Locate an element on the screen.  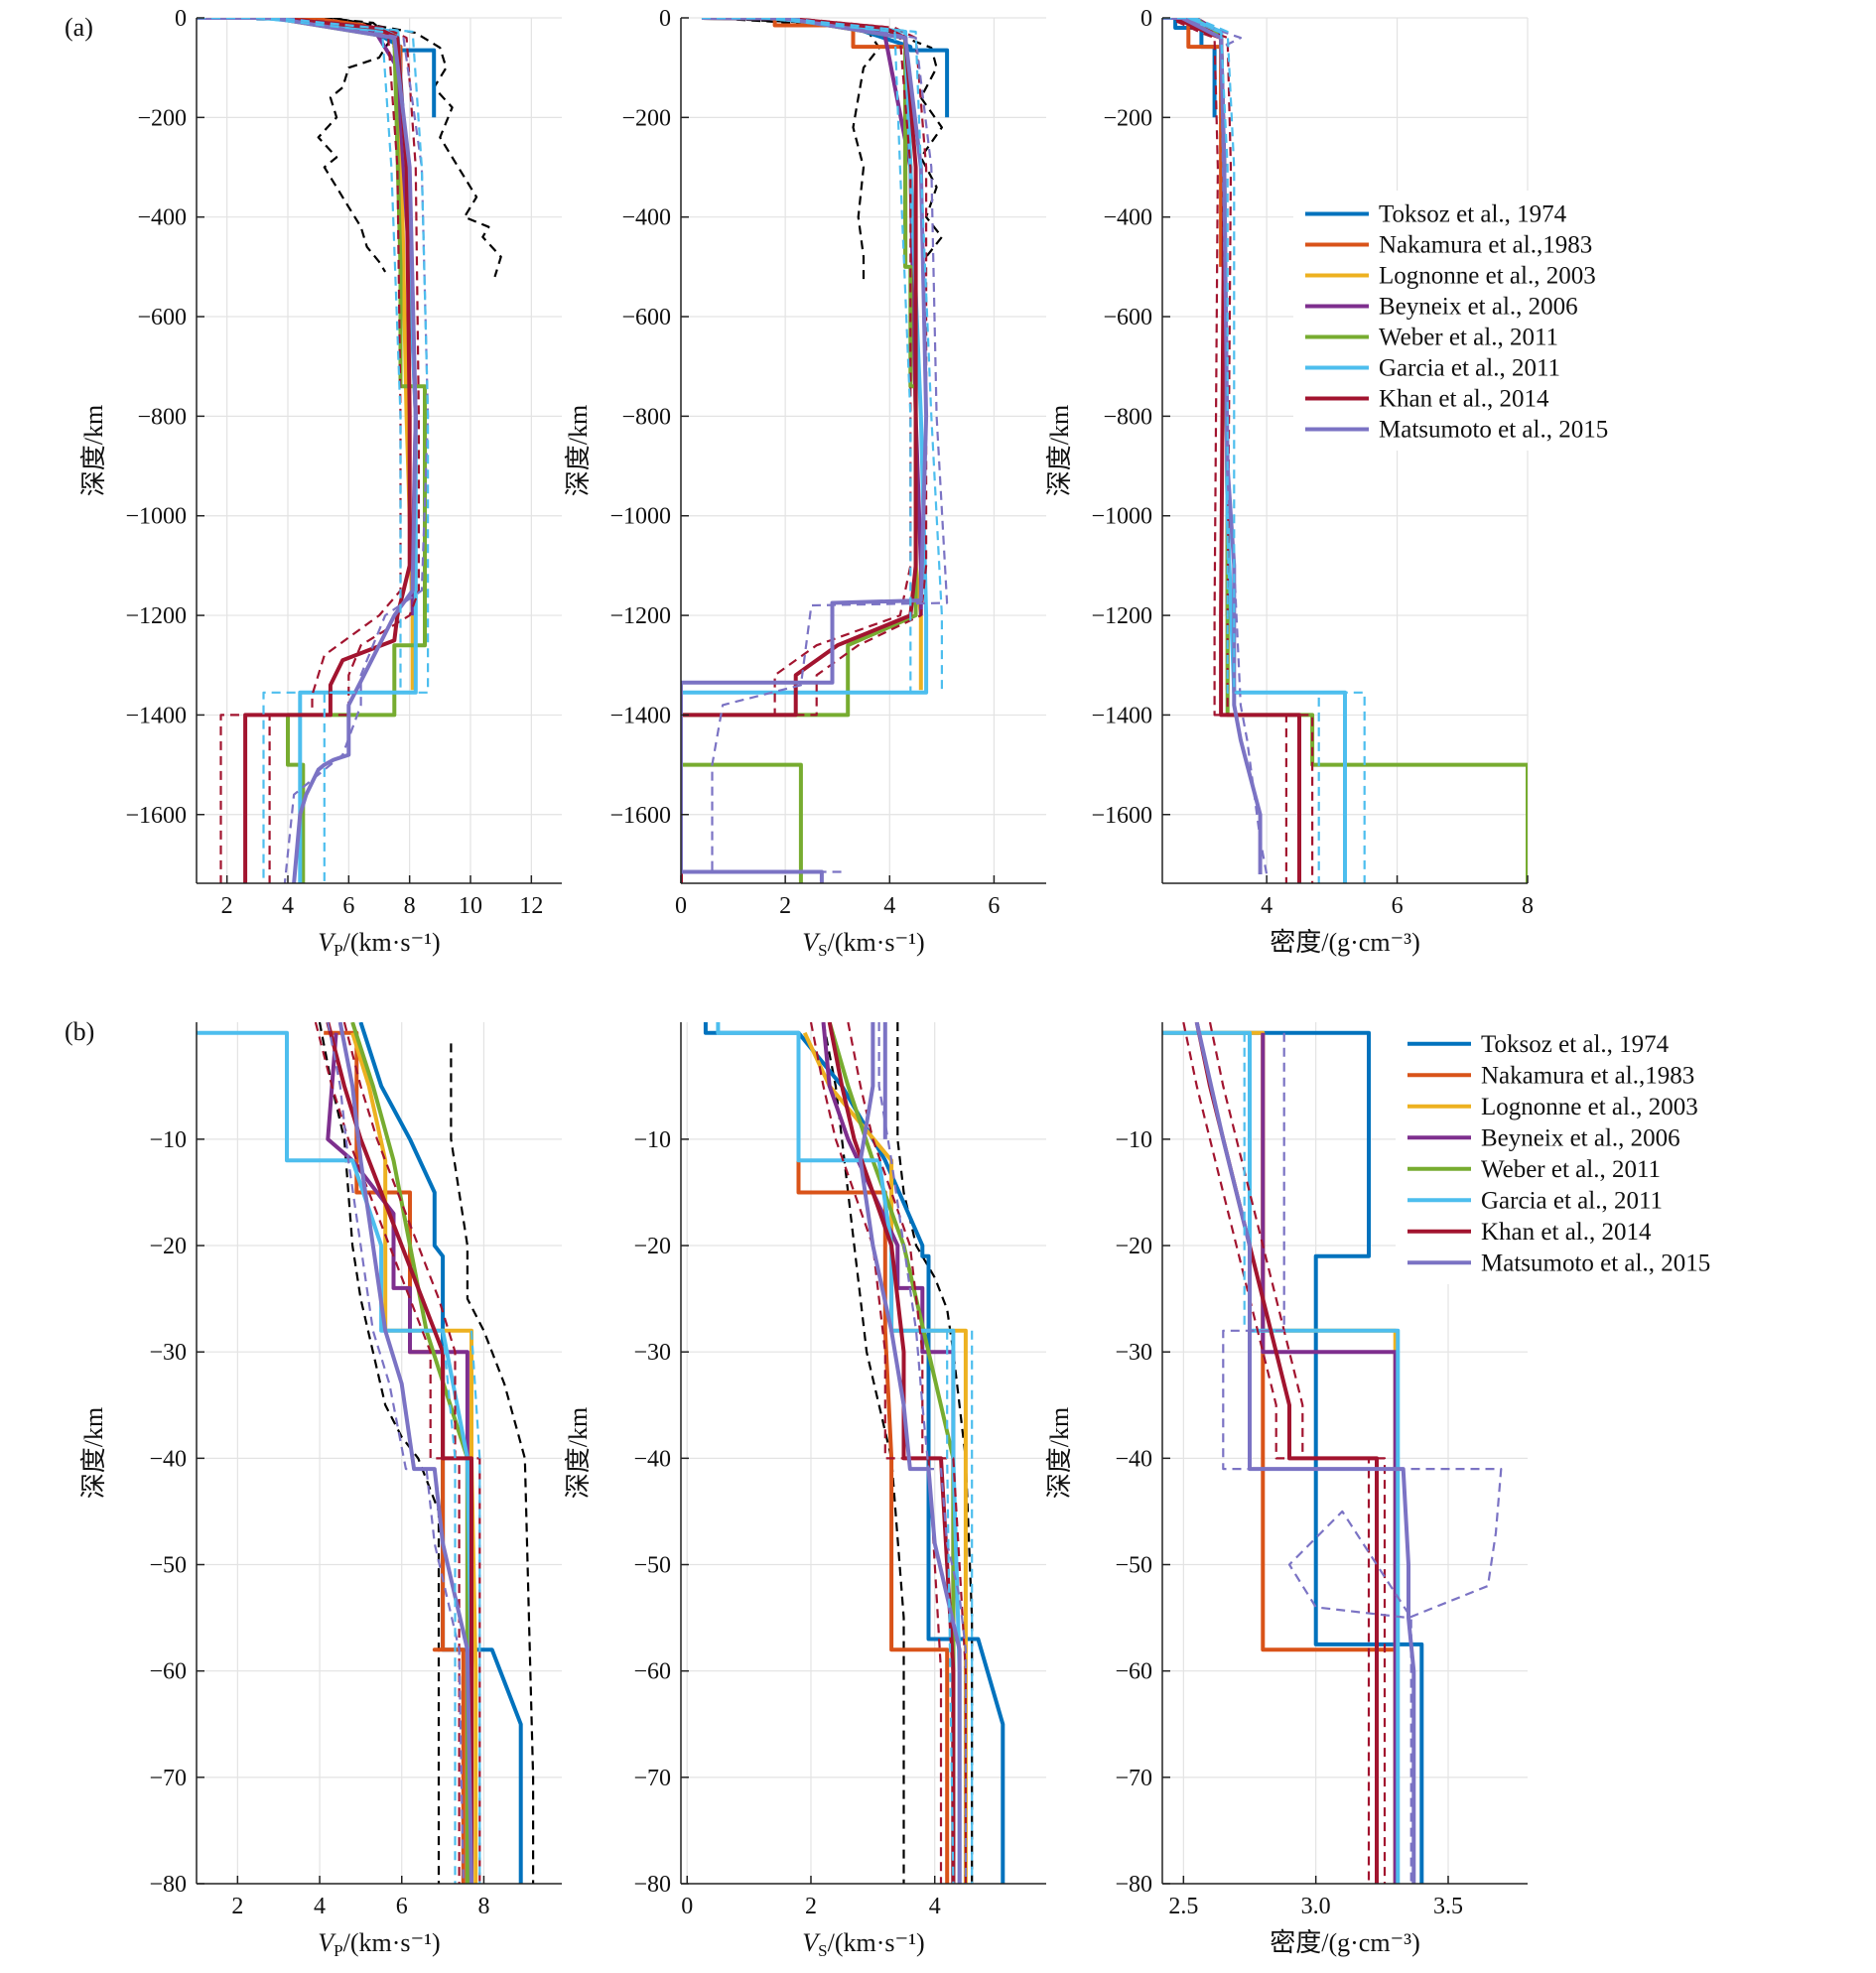
legend-label: Toksoz et al., 1974 is located at coordinates (1575, 1044).